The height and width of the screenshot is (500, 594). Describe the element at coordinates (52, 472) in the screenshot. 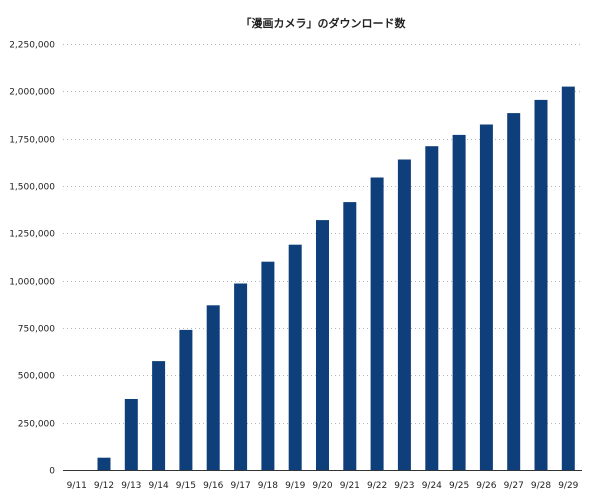

I see `y-tick-label: 0` at that location.